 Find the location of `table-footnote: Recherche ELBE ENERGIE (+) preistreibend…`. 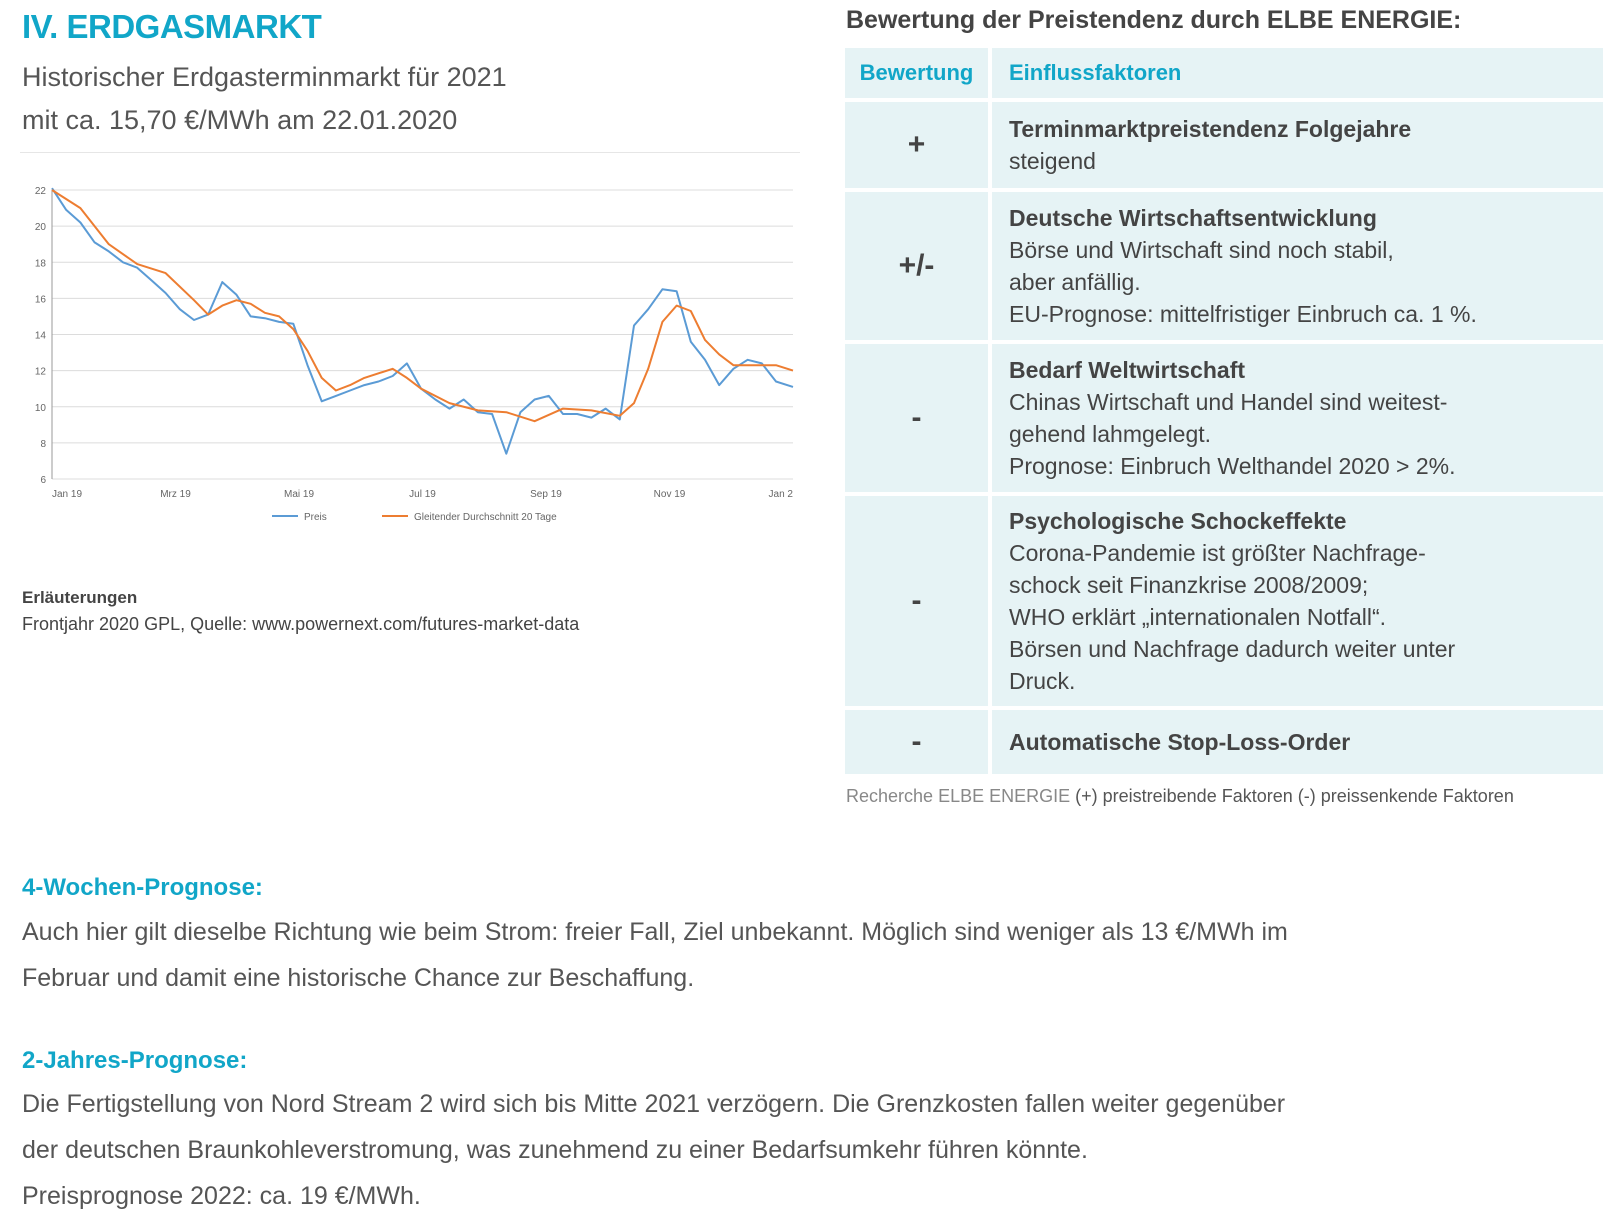

table-footnote: Recherche ELBE ENERGIE (+) preistreibend… is located at coordinates (1180, 796).